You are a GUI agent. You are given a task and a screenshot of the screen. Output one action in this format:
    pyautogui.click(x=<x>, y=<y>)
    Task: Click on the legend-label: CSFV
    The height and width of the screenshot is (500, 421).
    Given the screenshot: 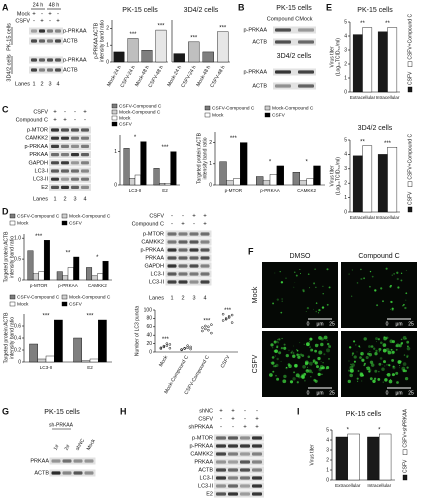 What is the action you would take?
    pyautogui.click(x=410, y=78)
    